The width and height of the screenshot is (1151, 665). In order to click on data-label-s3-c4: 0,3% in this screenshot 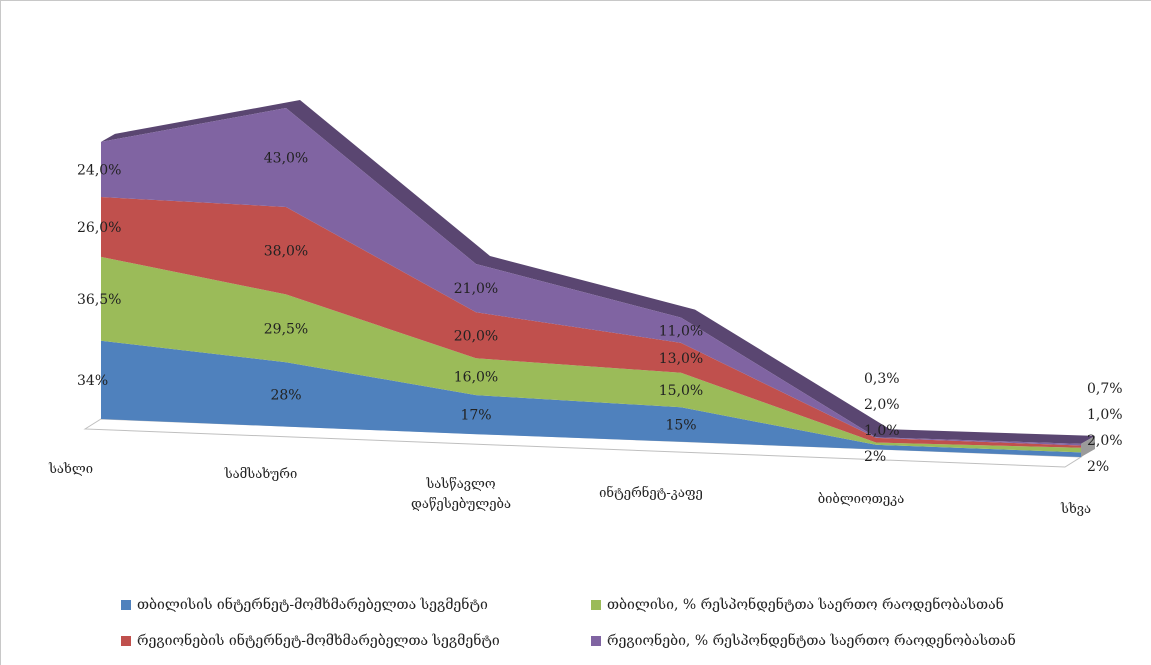, I will do `click(882, 379)`.